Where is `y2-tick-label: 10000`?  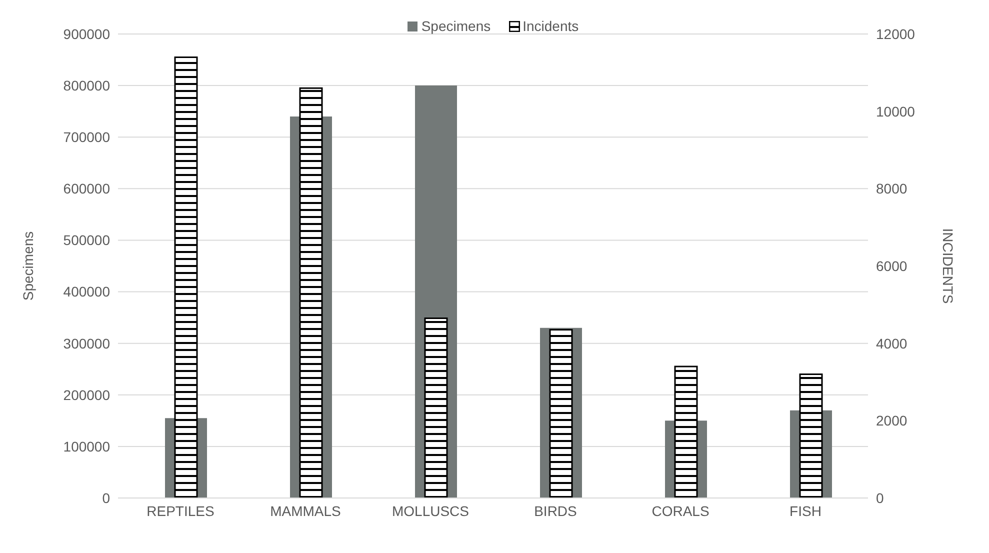 y2-tick-label: 10000 is located at coordinates (896, 111).